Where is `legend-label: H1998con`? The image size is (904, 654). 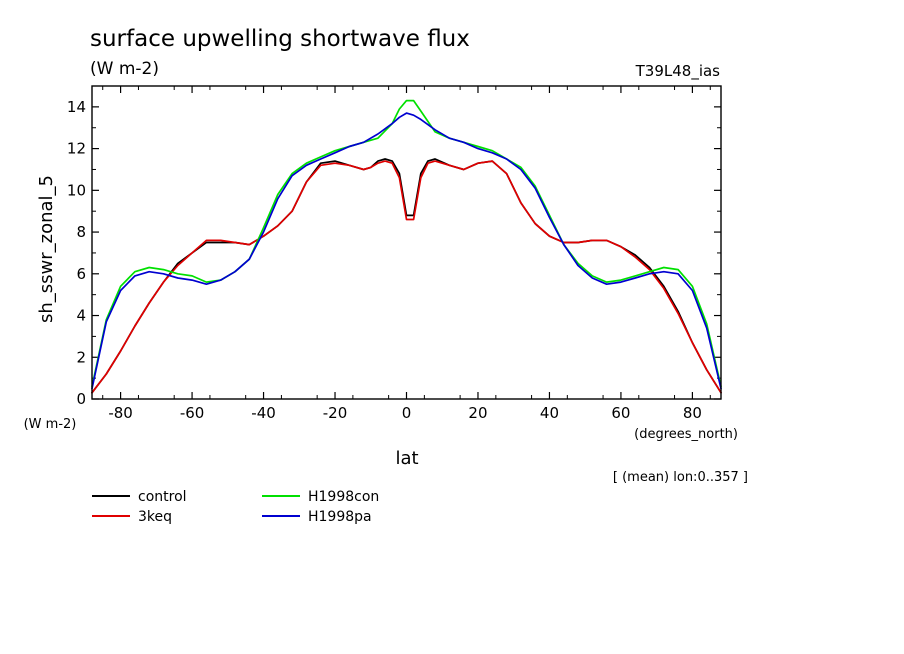
legend-label: H1998con is located at coordinates (343, 497).